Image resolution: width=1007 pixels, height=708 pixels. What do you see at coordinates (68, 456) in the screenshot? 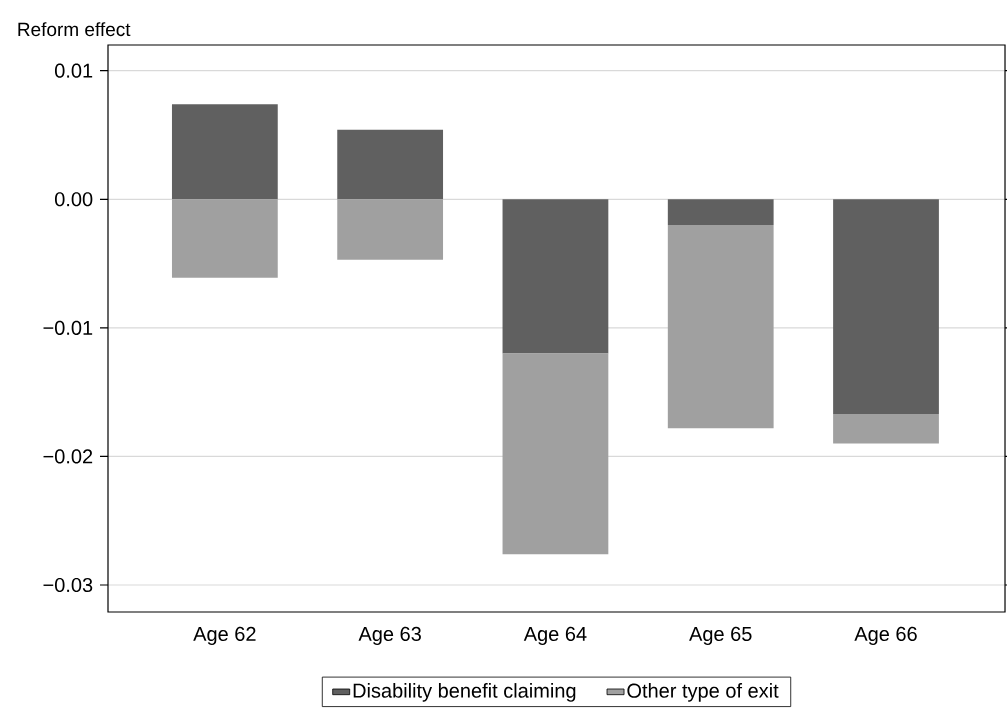
I see `y-tick-label: −0.02` at bounding box center [68, 456].